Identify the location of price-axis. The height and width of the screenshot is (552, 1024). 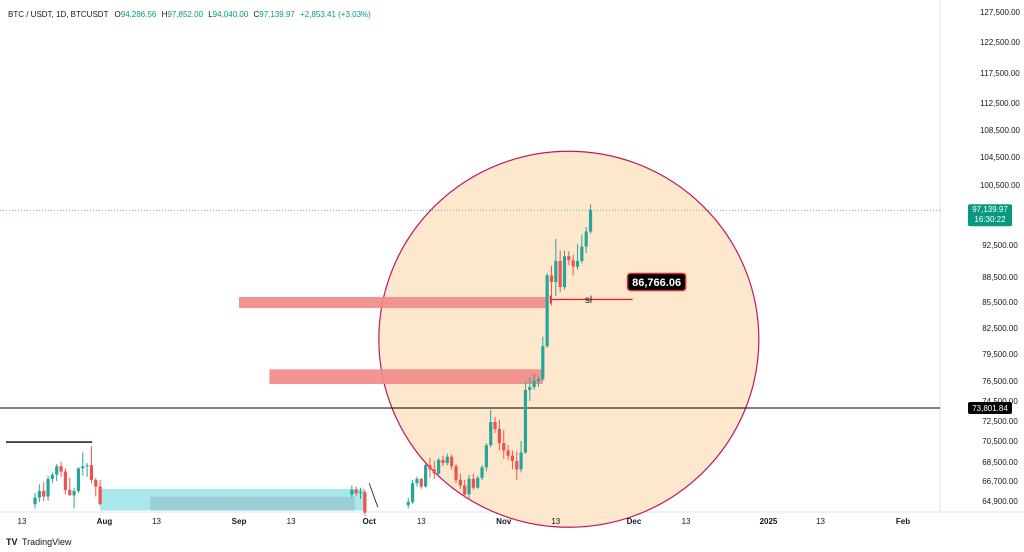
(982, 256).